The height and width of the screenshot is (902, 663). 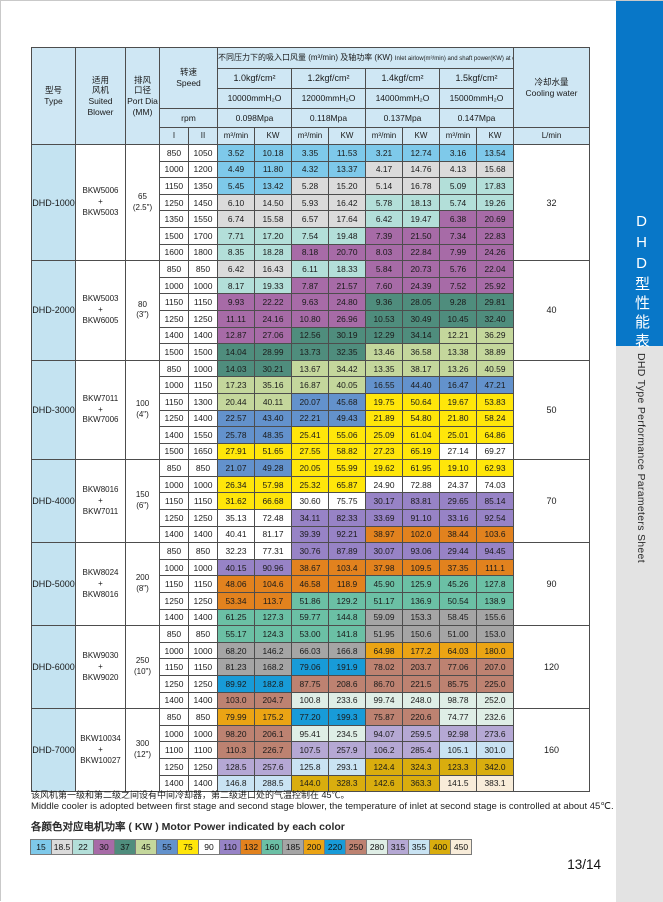 What do you see at coordinates (236, 352) in the screenshot?
I see `inlet-airflow-cell: 14.04` at bounding box center [236, 352].